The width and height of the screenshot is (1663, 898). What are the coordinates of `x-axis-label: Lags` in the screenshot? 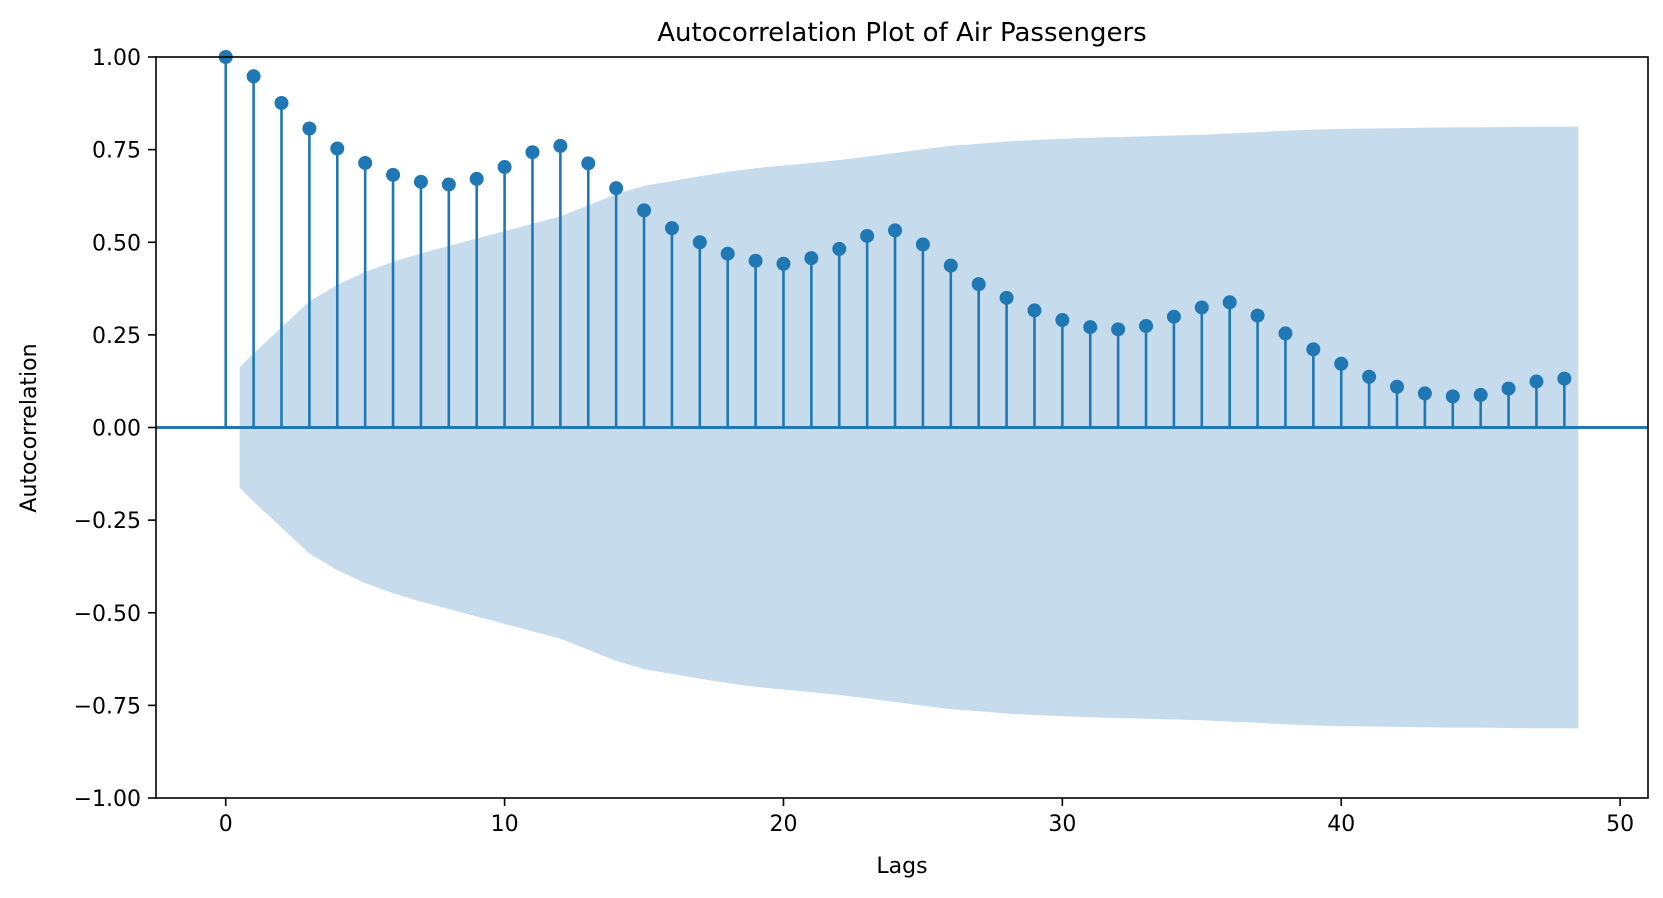 It's located at (901, 866).